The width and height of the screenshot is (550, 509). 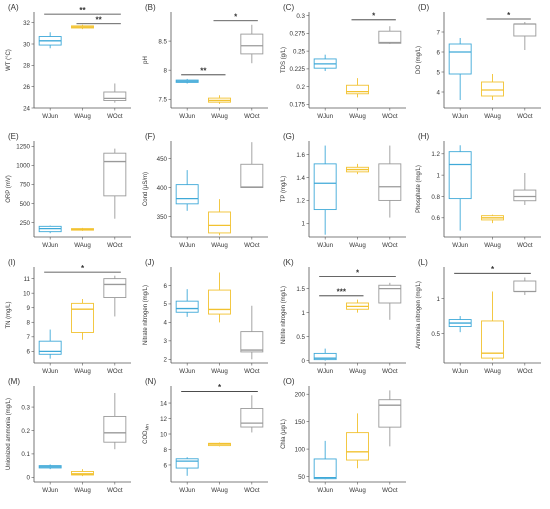 I want to click on y-tick-label: 10, so click(x=26, y=293).